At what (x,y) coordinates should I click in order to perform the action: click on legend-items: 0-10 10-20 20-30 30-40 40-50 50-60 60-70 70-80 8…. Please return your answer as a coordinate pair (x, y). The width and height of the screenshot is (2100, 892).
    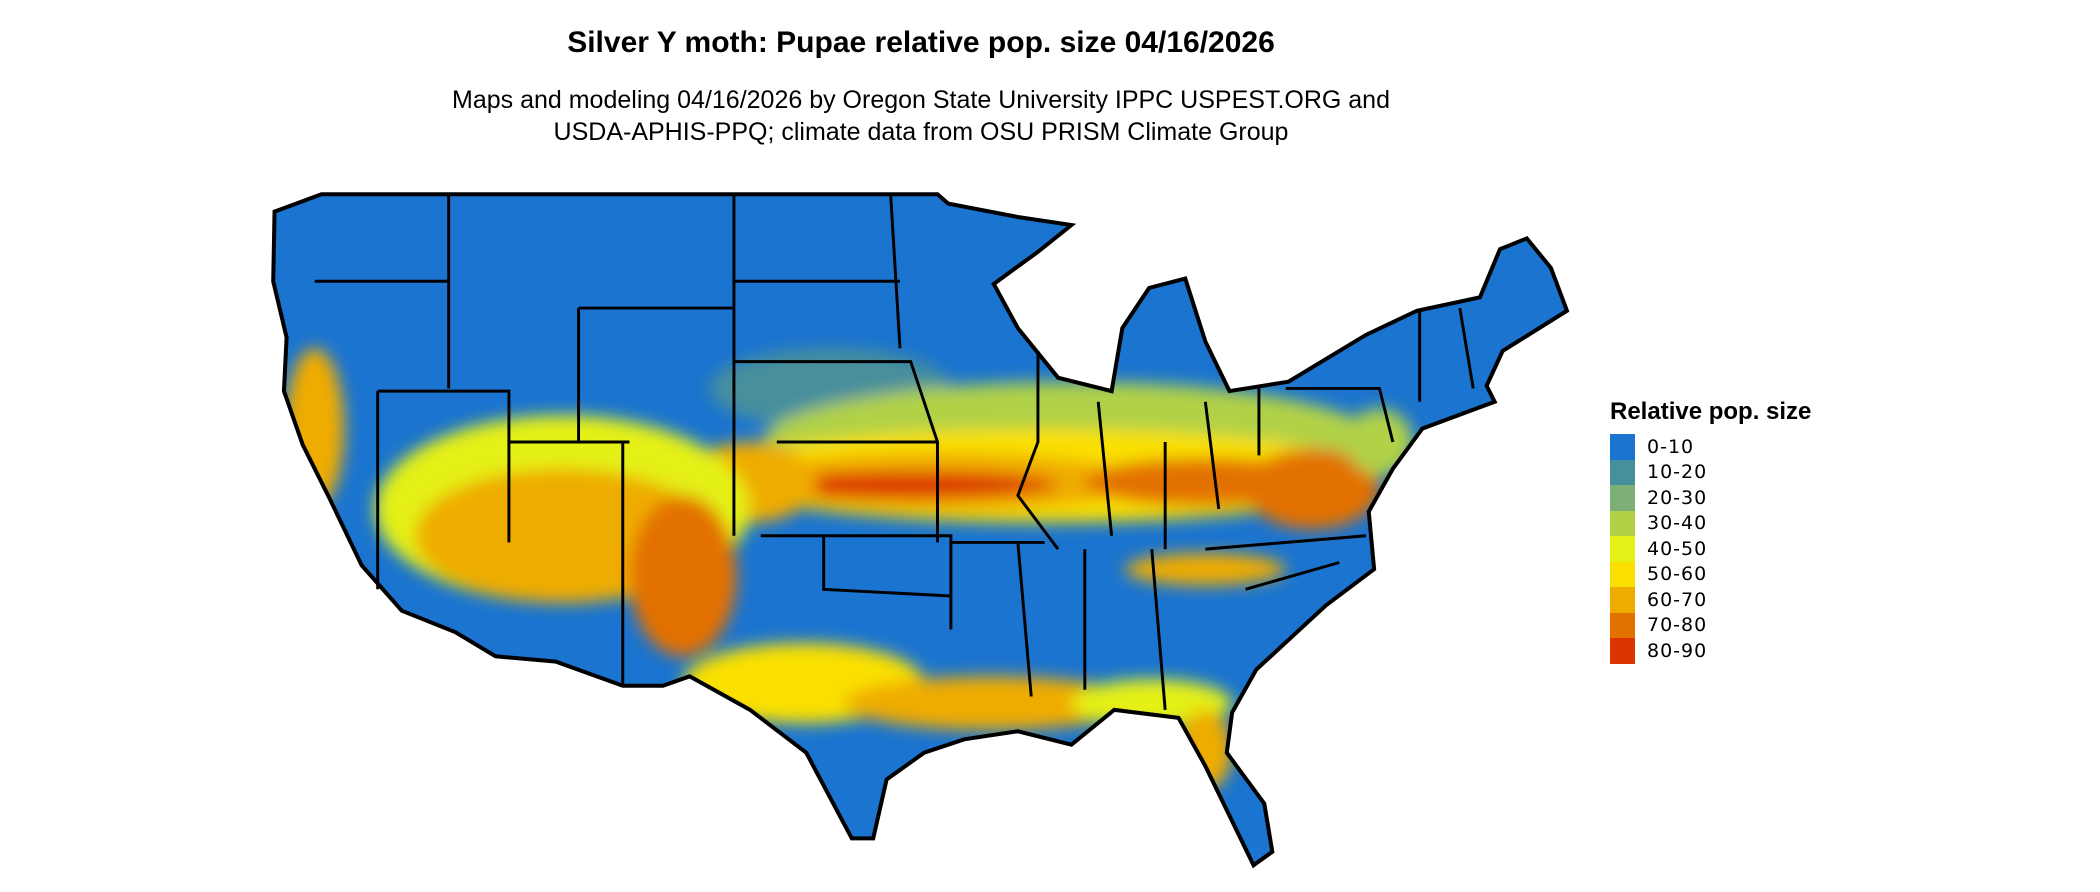
    Looking at the image, I should click on (1710, 549).